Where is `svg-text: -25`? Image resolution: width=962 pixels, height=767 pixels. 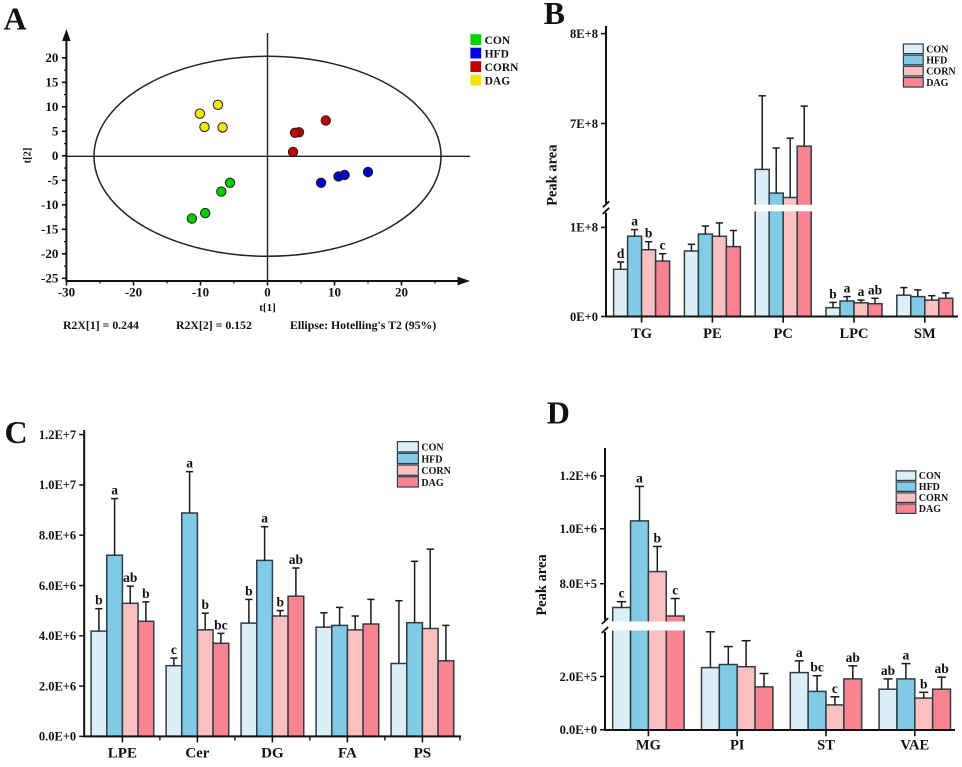 svg-text: -25 is located at coordinates (50, 278).